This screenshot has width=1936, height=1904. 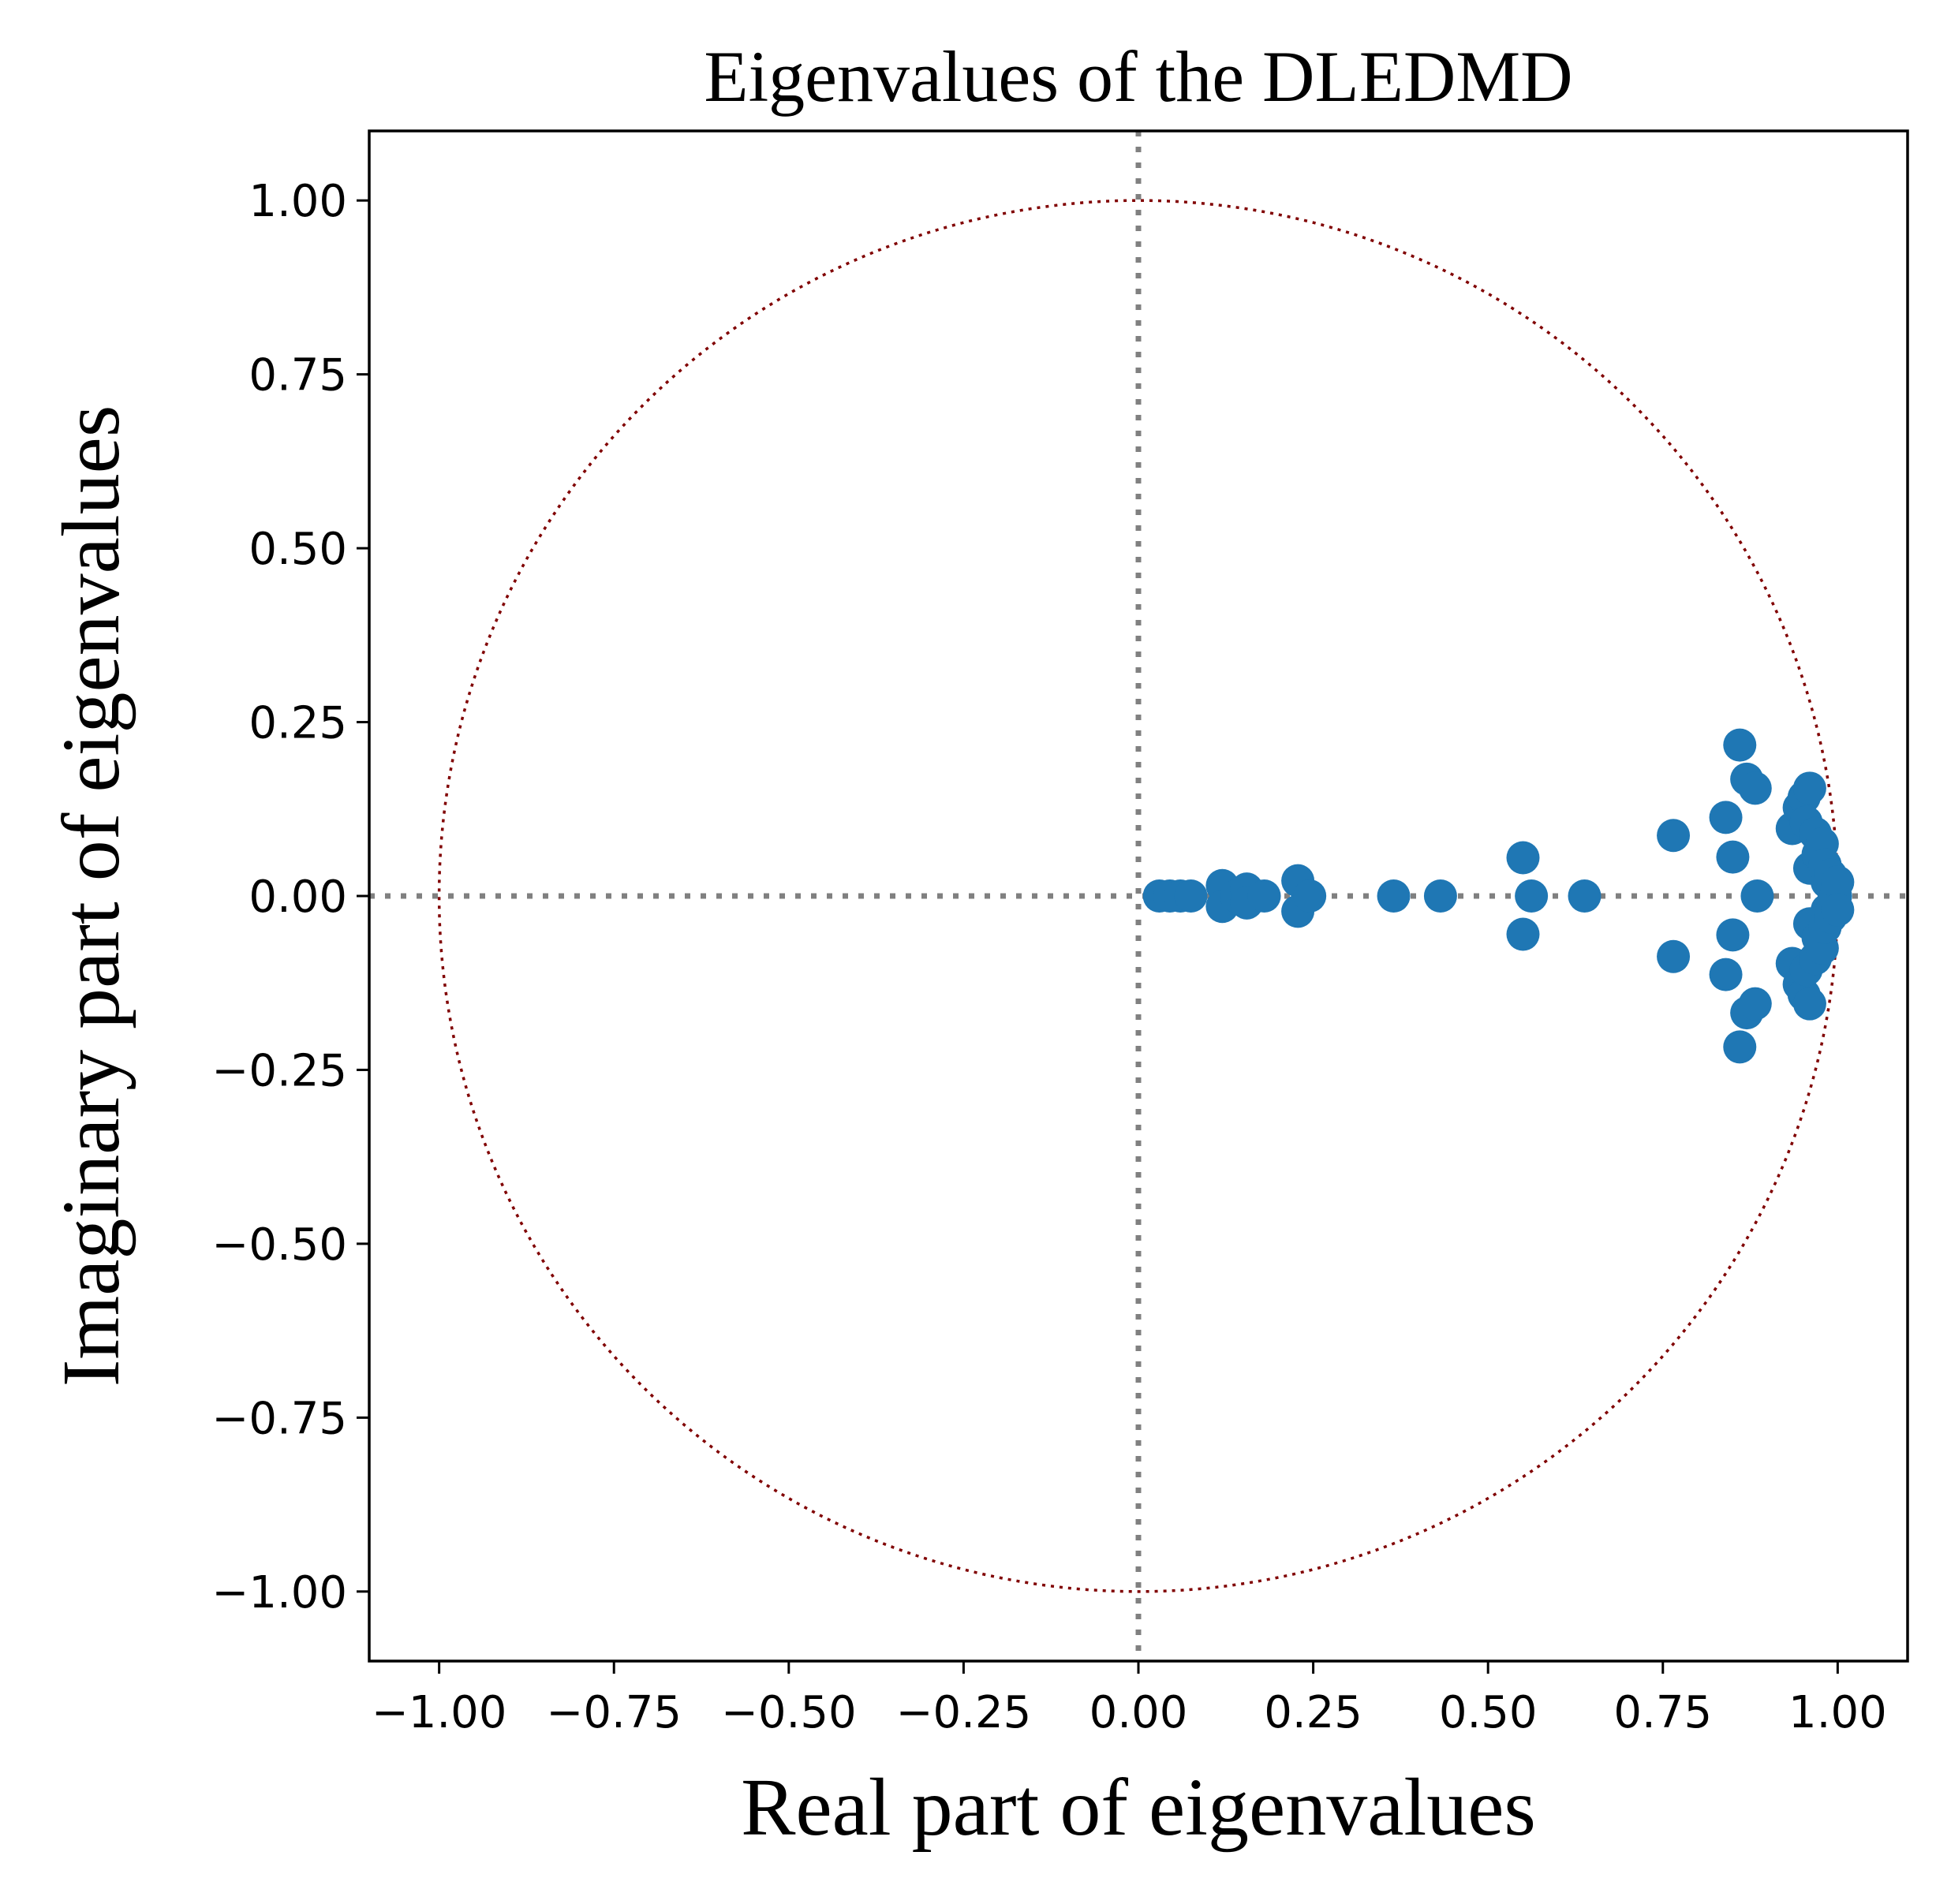 I want to click on x-axis-label: Real part of eigenvalues, so click(x=1138, y=1807).